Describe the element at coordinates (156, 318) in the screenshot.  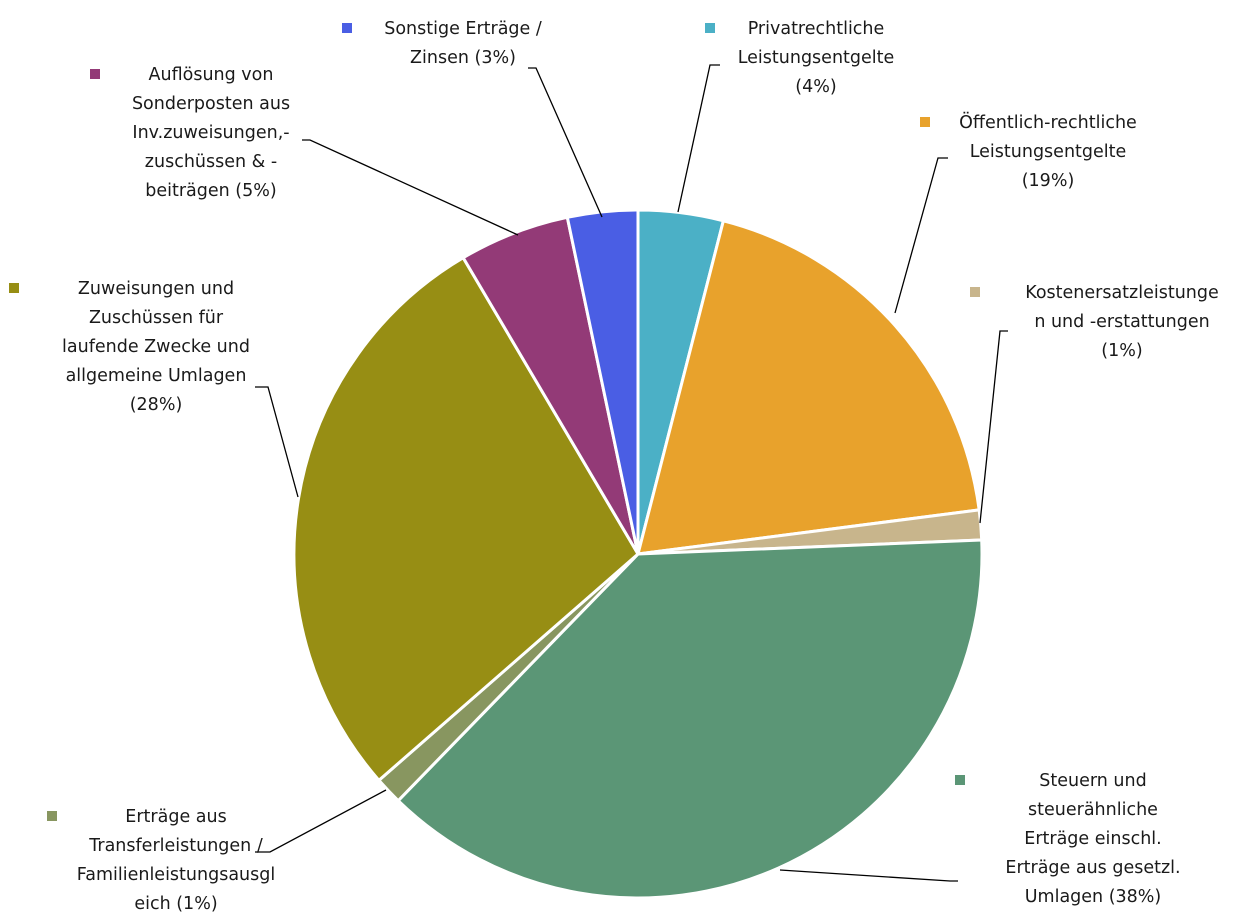
I see `slice-label-line: Zuschüssen für` at that location.